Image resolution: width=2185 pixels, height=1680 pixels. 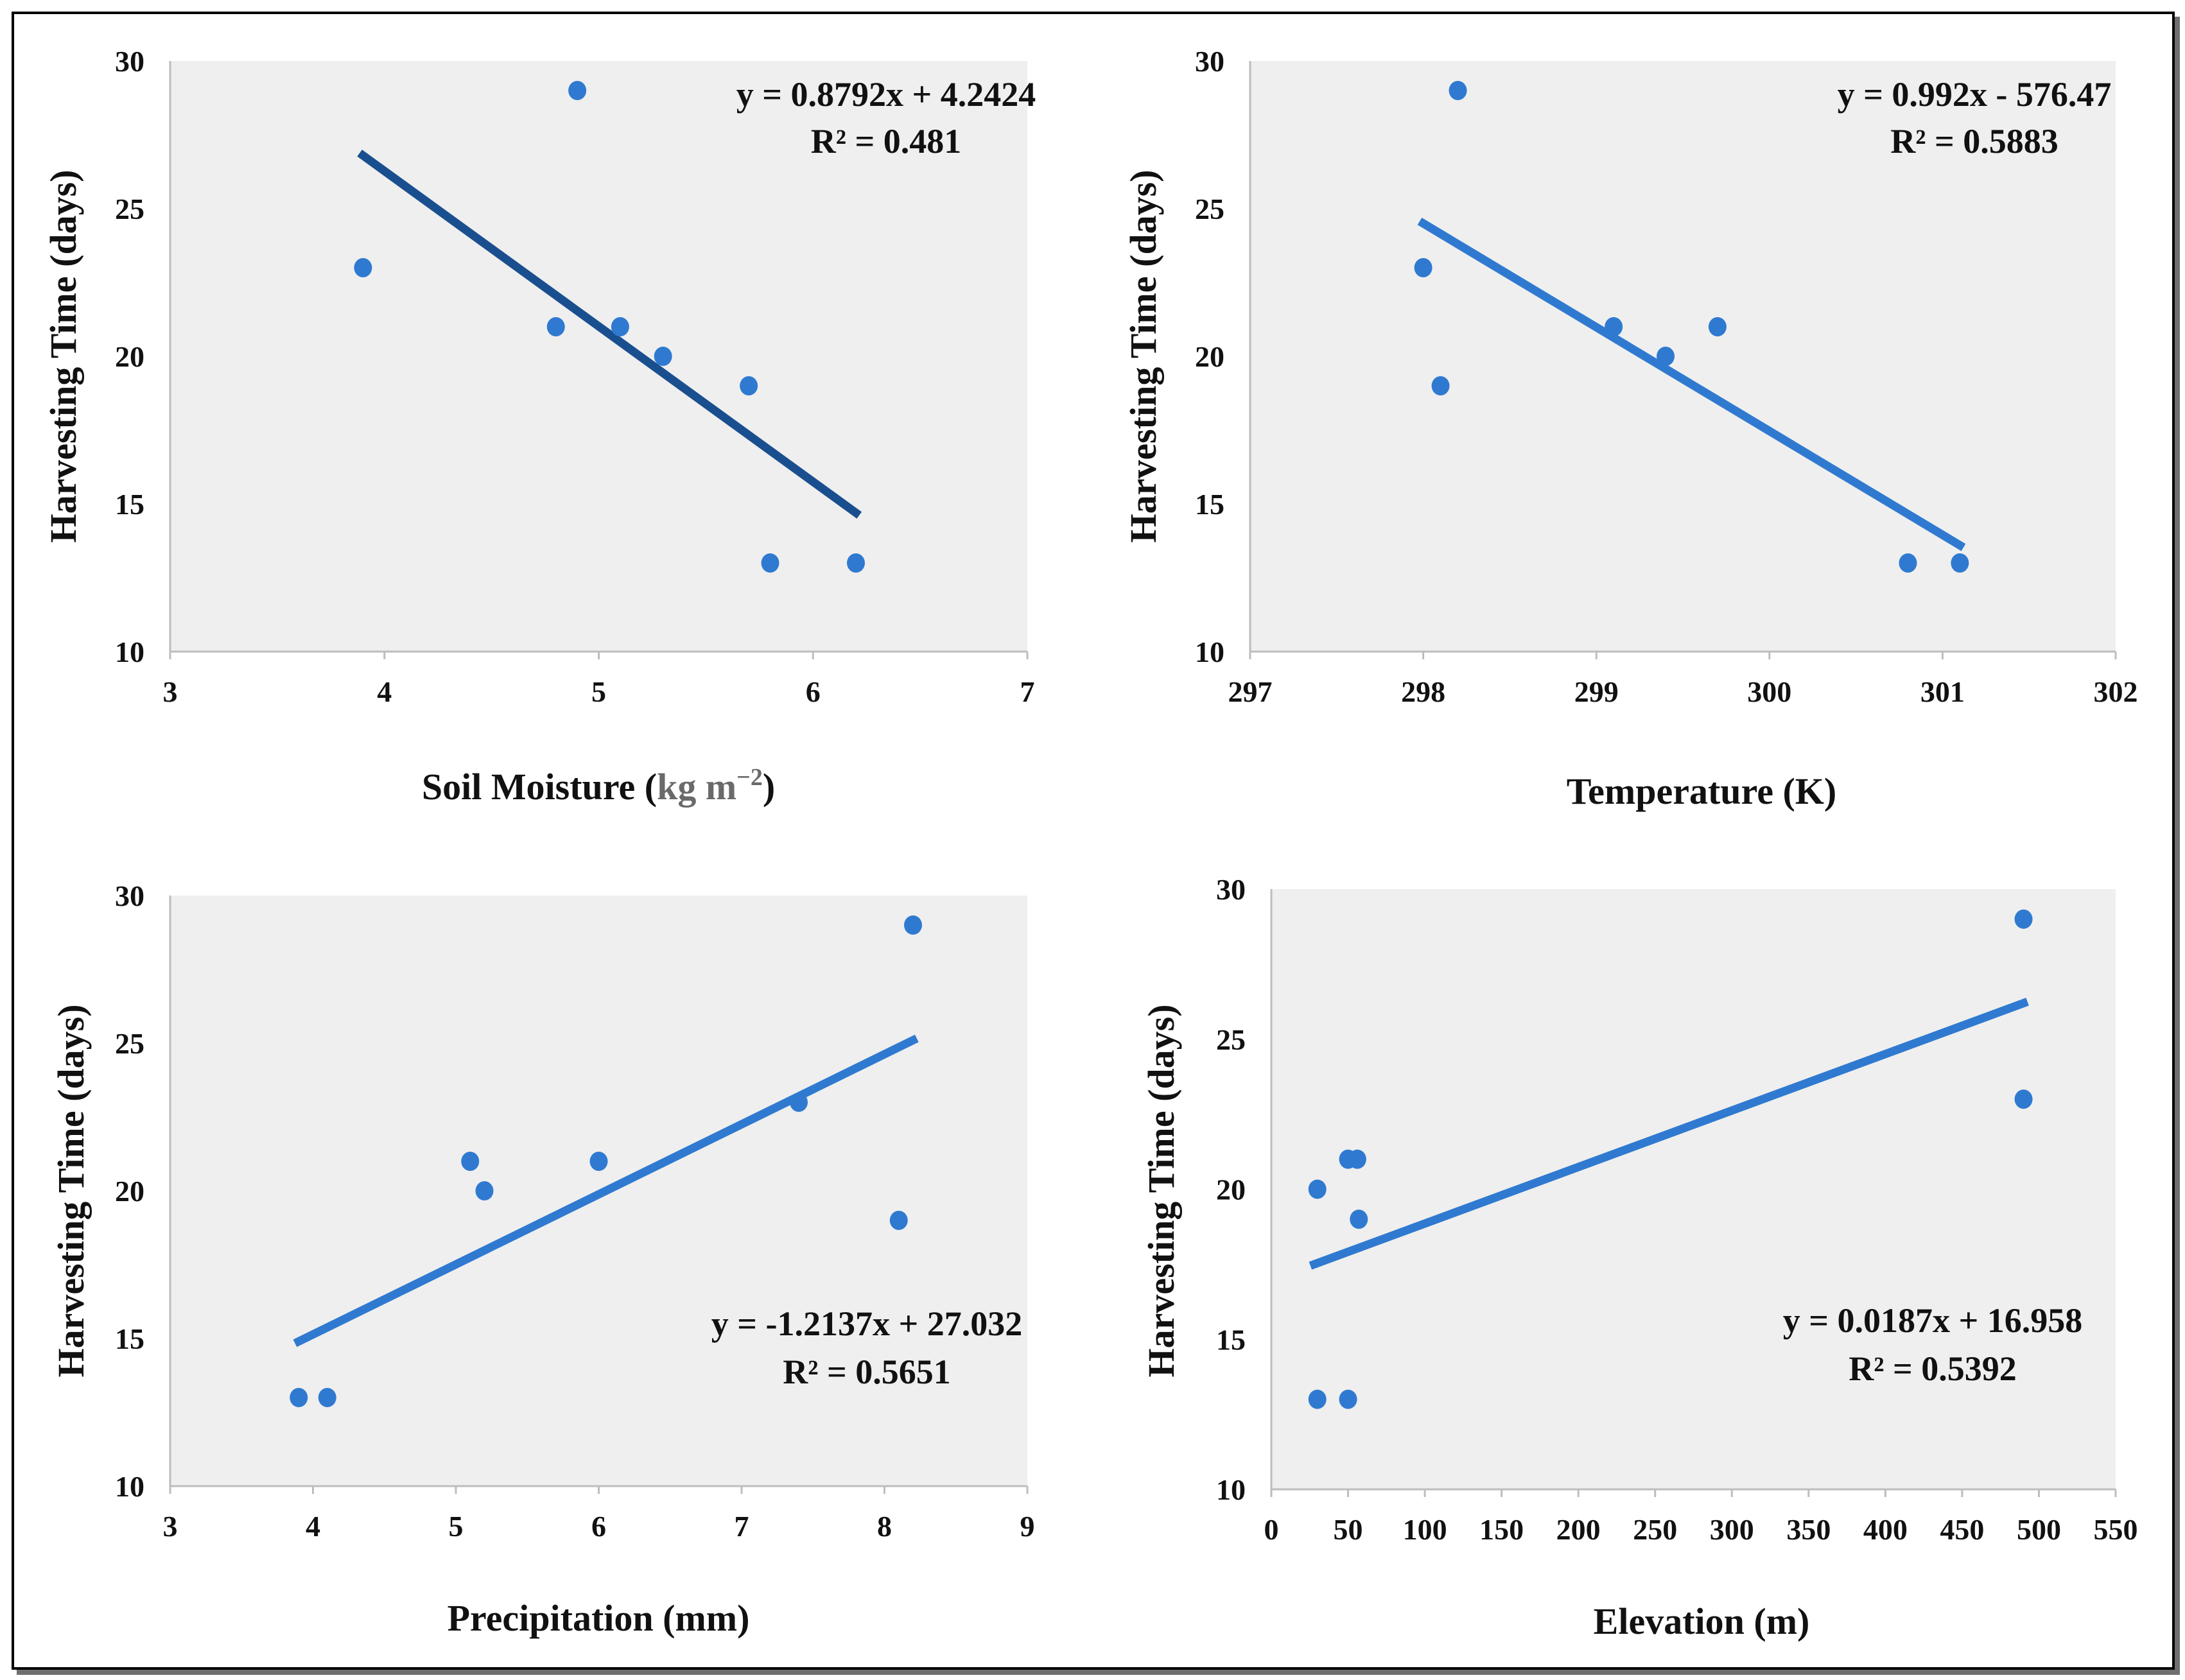 I want to click on x-axis-unit-sup: −2, so click(x=749, y=777).